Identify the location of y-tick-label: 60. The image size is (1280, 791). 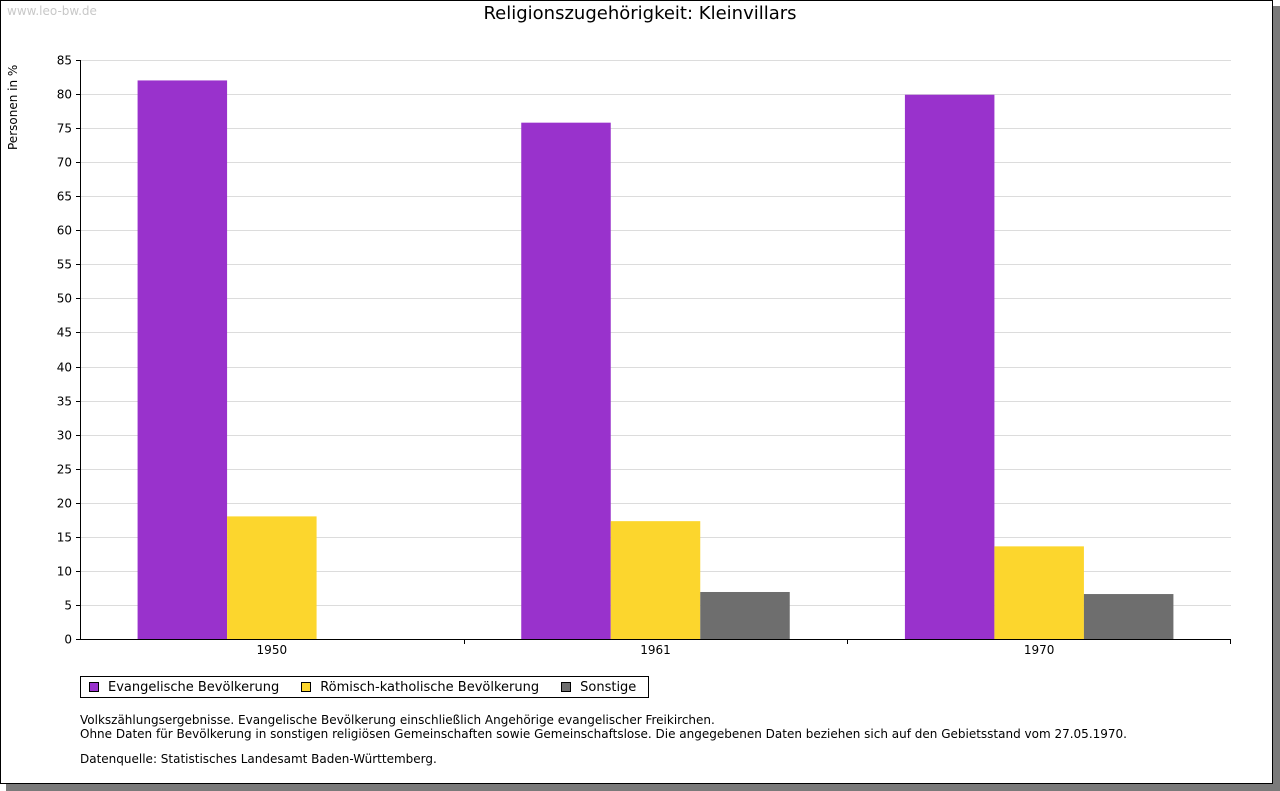
(64, 231).